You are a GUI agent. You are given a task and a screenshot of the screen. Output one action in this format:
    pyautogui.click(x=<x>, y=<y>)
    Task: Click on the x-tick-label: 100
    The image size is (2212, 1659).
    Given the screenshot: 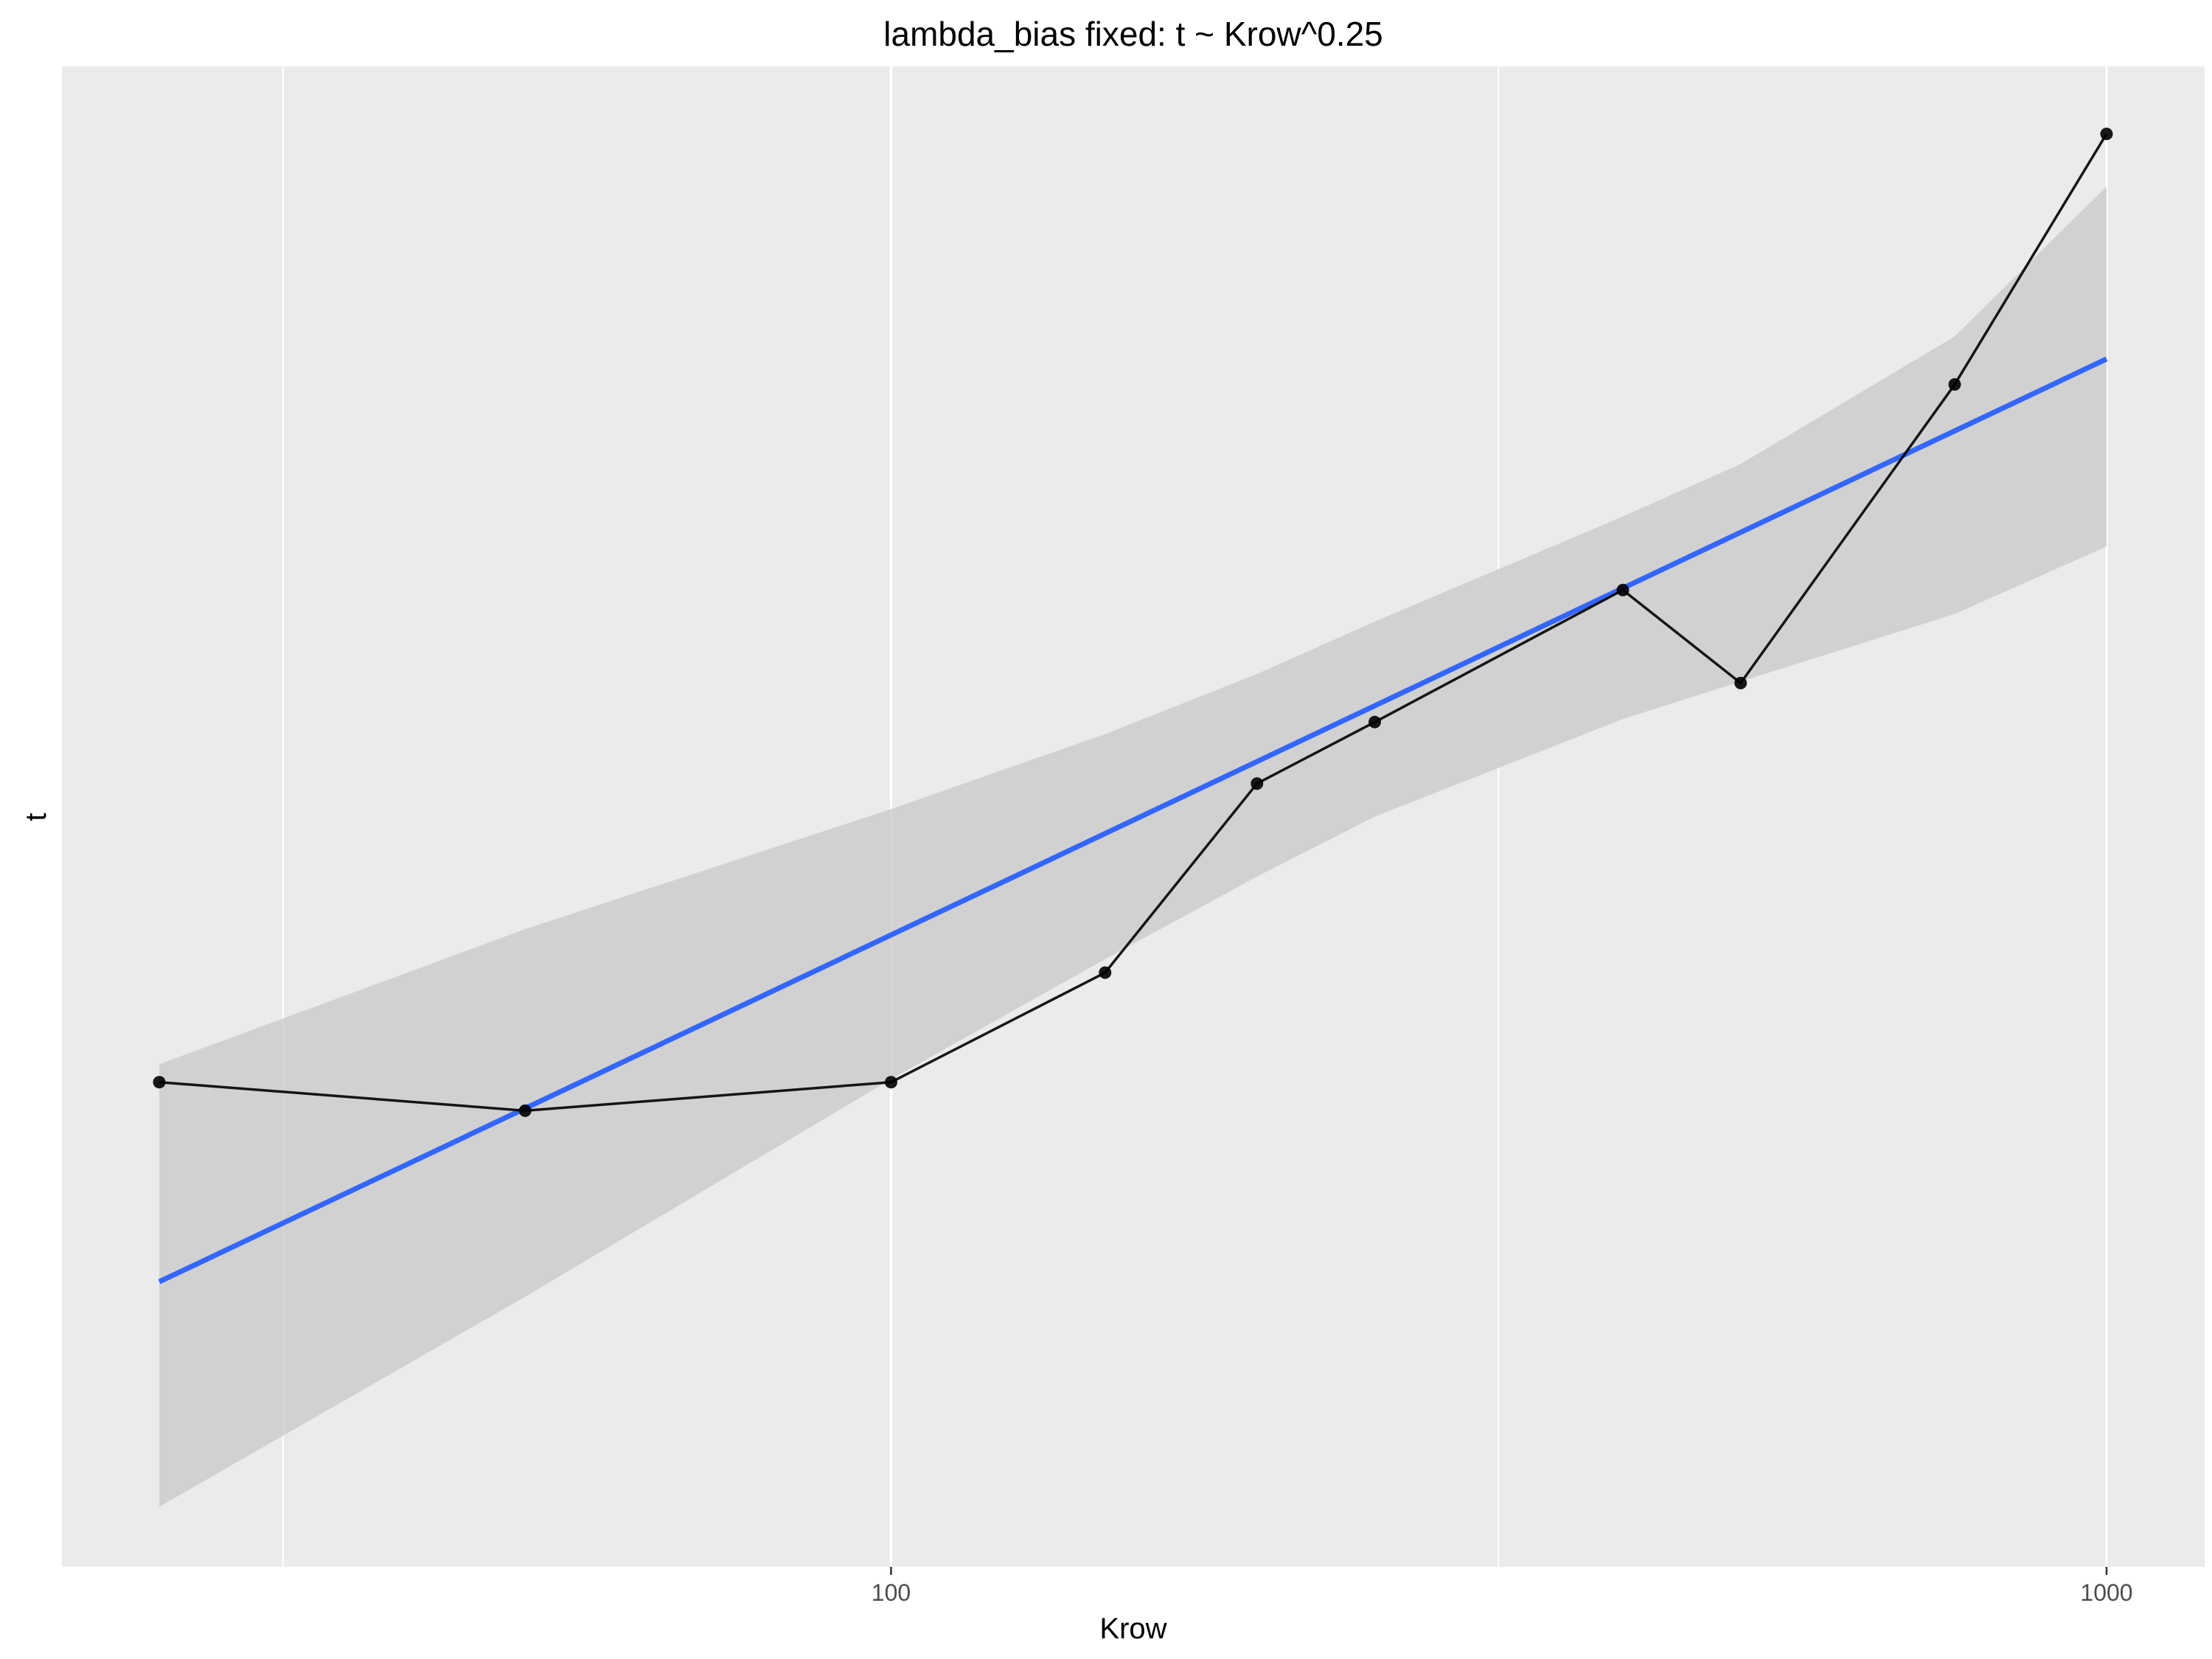 What is the action you would take?
    pyautogui.click(x=891, y=1592)
    